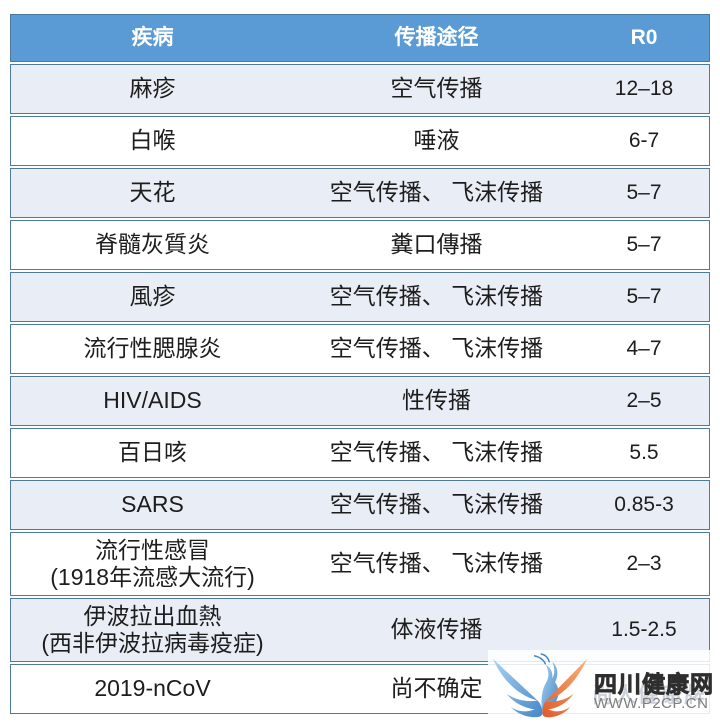 Image resolution: width=720 pixels, height=724 pixels. I want to click on watermark-site-name: 四川健康网, so click(654, 684).